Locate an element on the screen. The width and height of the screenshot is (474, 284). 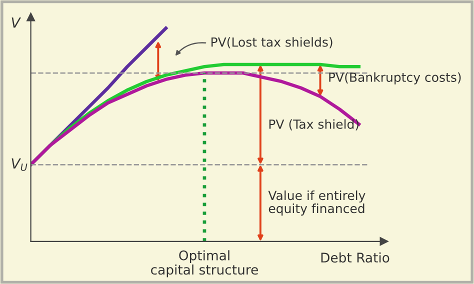
ref-line-label: V$_{U}$ is located at coordinates (20, 164).